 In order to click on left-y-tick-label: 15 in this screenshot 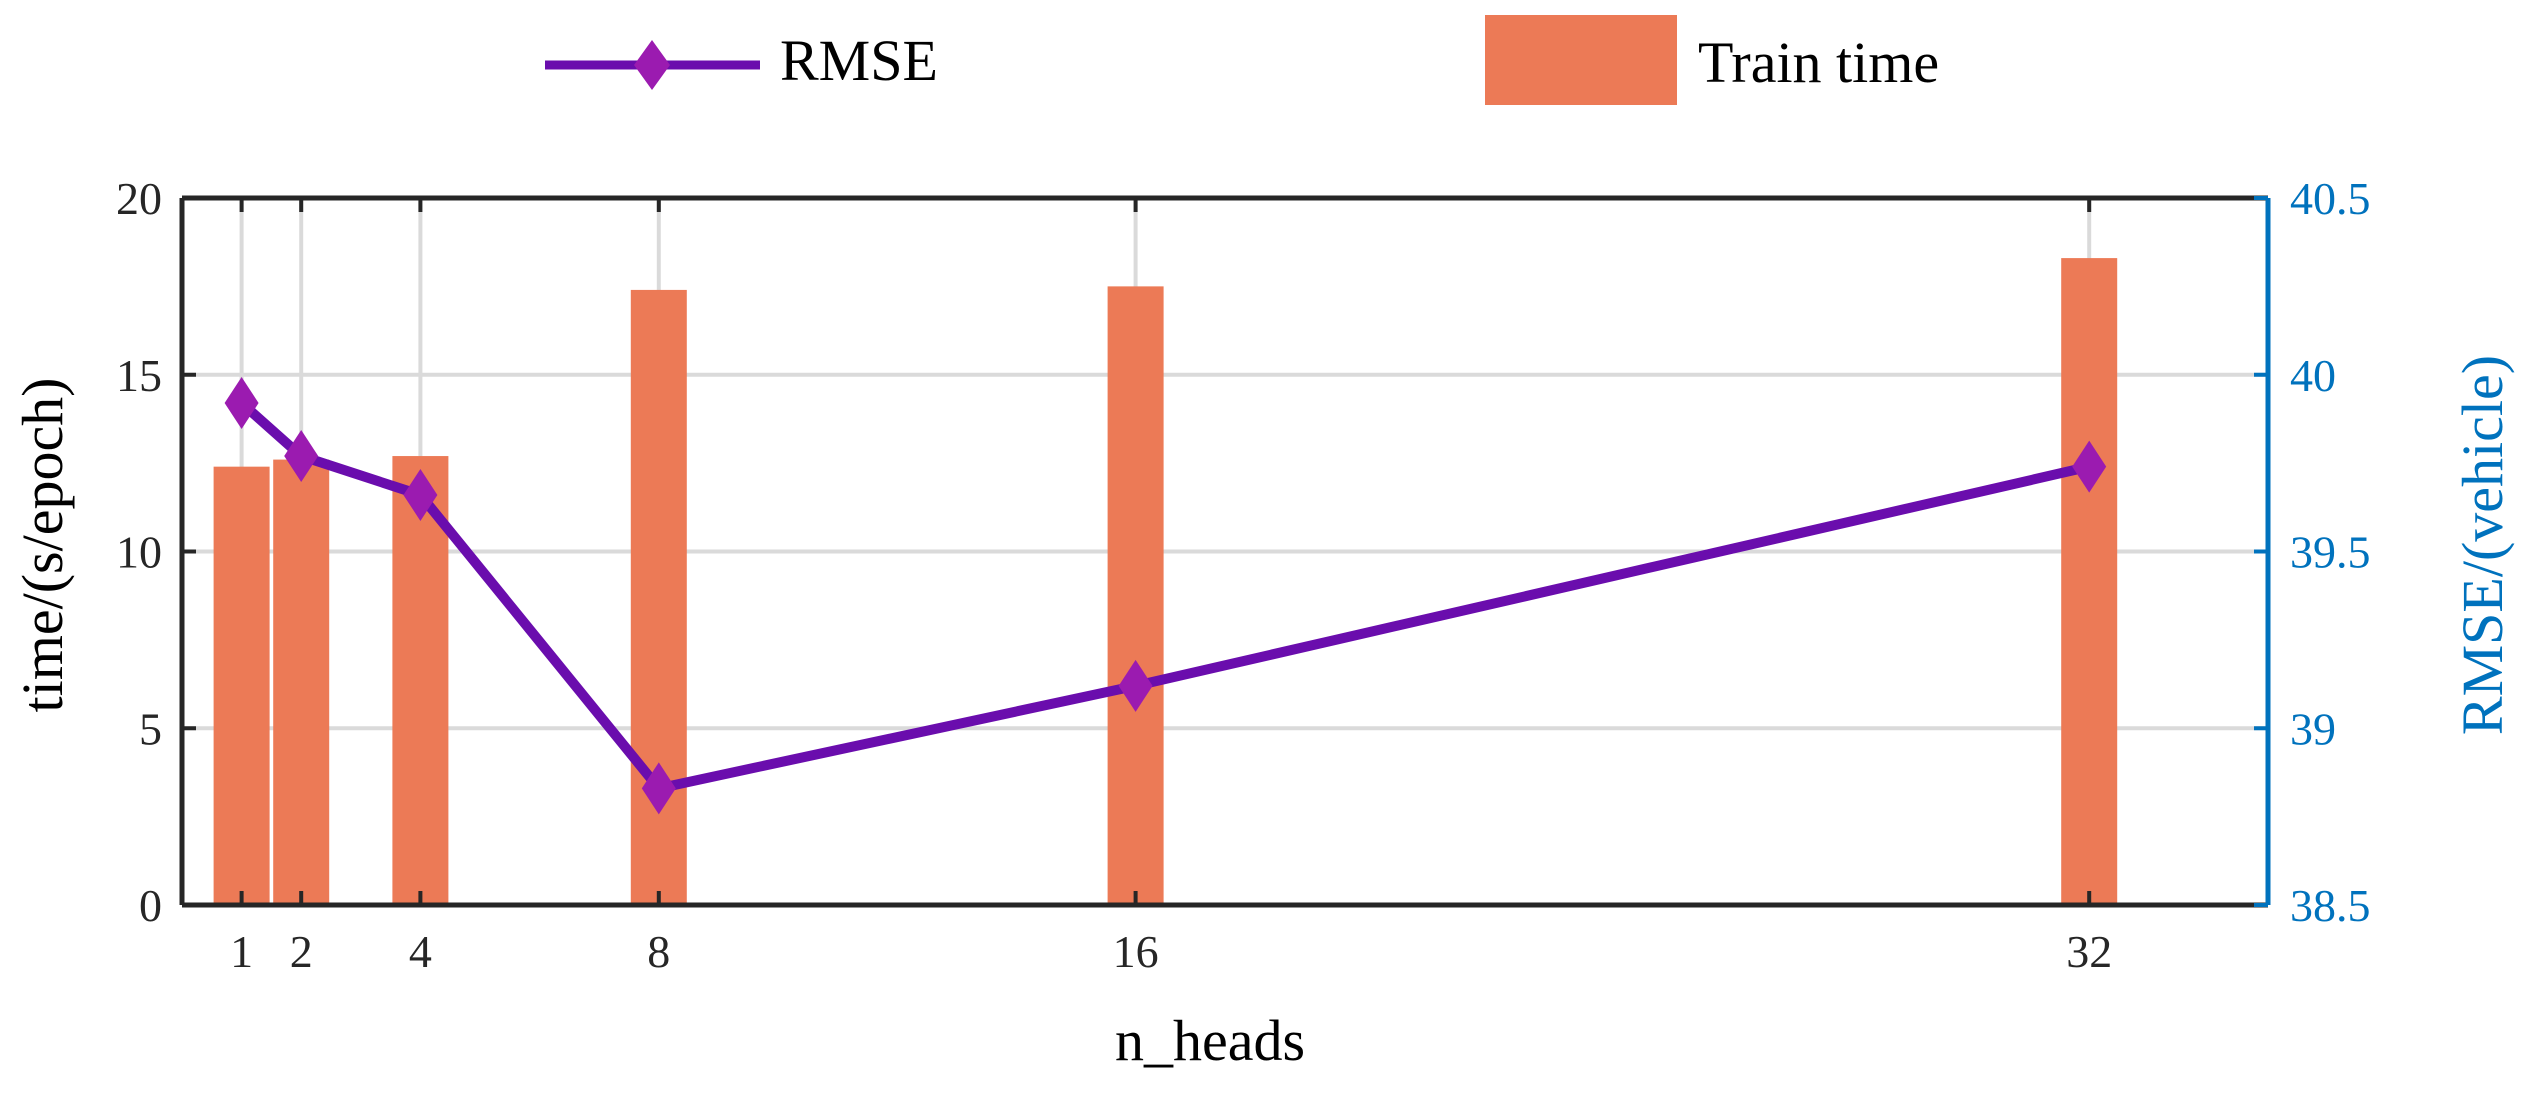, I will do `click(139, 375)`.